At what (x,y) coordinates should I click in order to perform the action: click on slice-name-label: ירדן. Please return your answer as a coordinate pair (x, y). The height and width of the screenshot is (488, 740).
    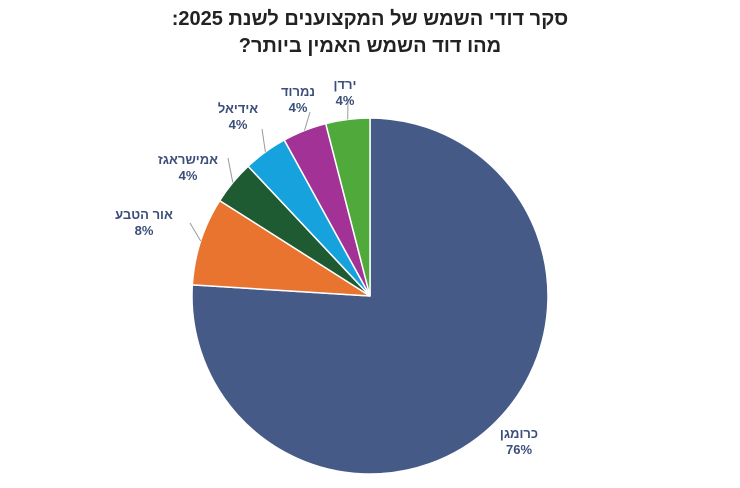
    Looking at the image, I should click on (345, 84).